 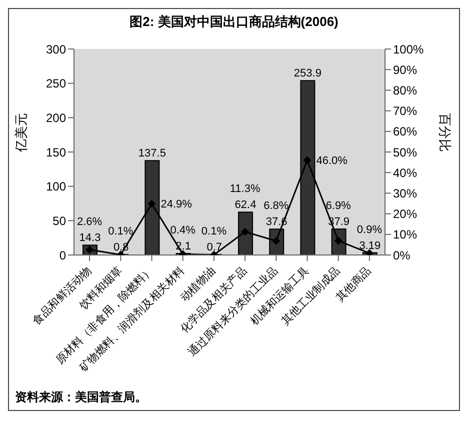 I want to click on data-label: 6.8%, so click(x=276, y=206).